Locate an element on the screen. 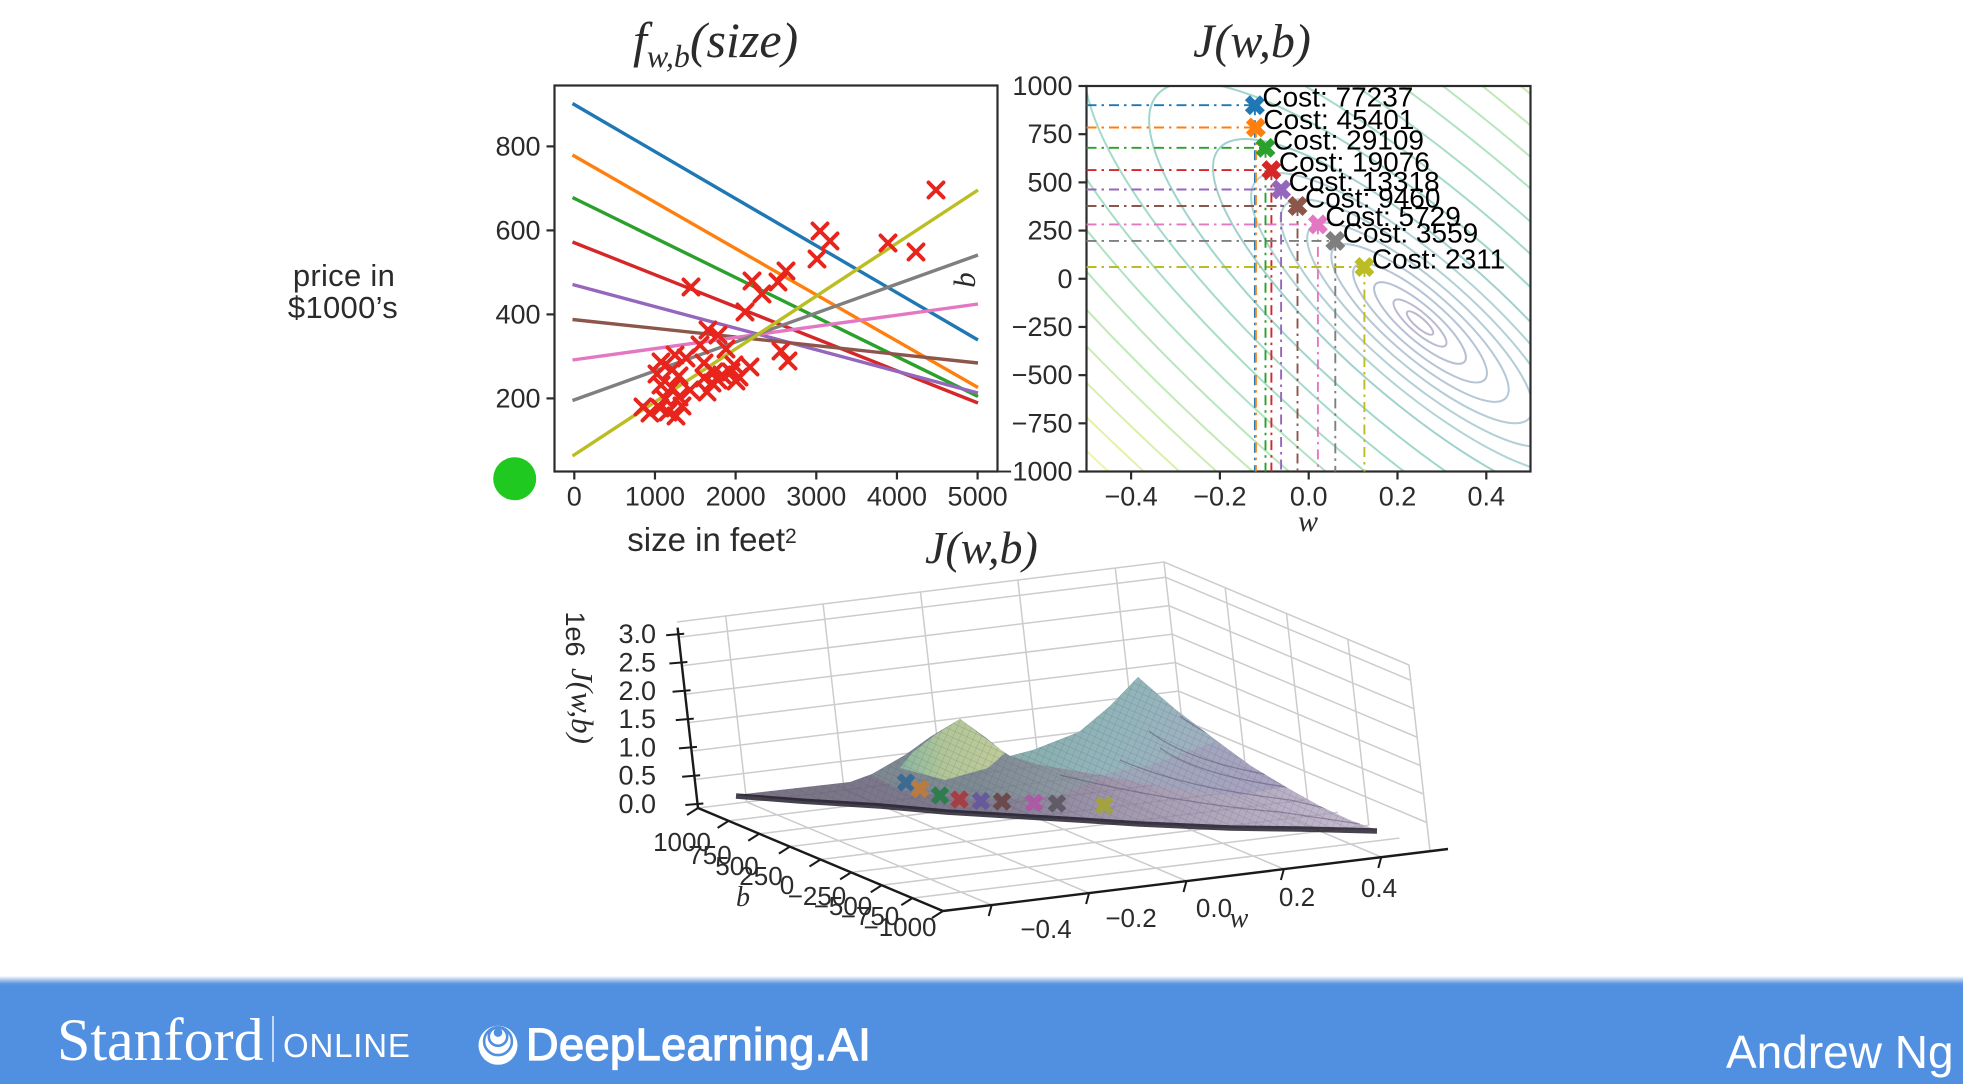 This screenshot has width=1963, height=1084. svg-text: Cost: 9460 is located at coordinates (1372, 198).